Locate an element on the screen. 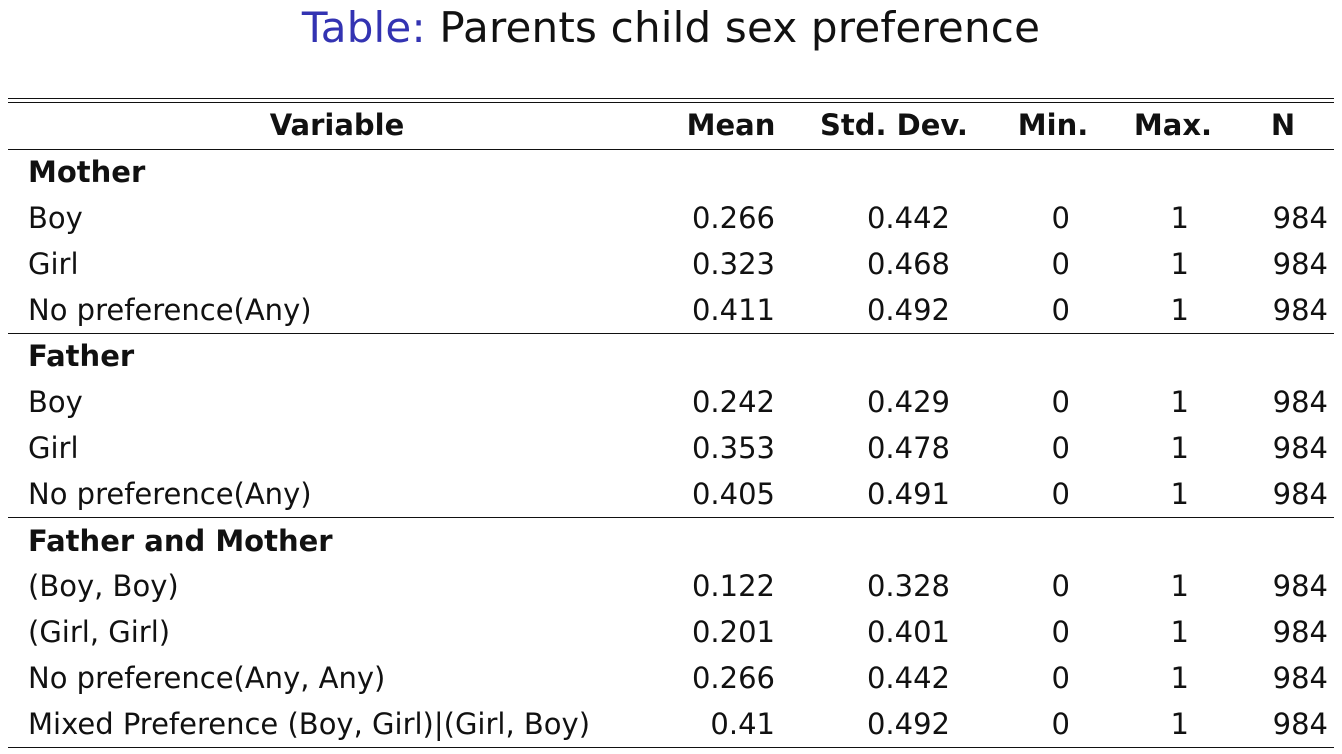  table-row: No preference(Any) 0.411 0.492 0 1 984 is located at coordinates (671, 310).